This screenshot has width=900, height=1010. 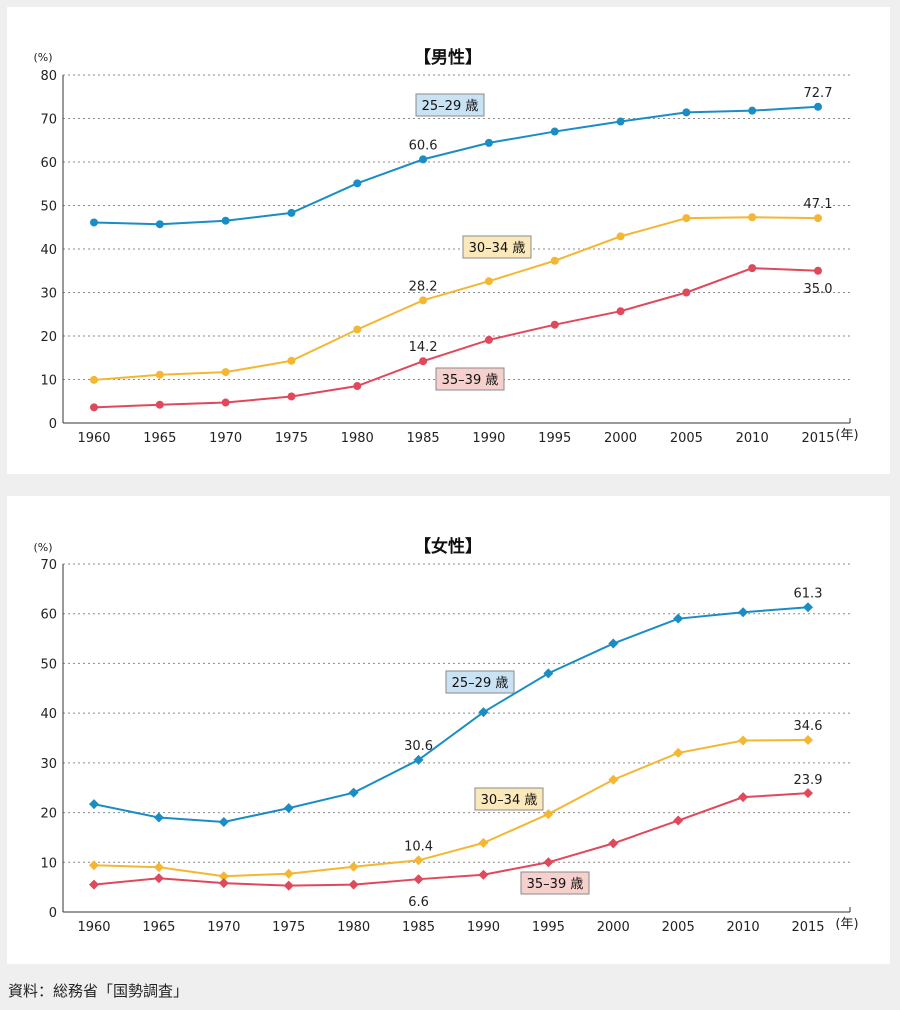 I want to click on x-axis-unit: (年), so click(x=846, y=435).